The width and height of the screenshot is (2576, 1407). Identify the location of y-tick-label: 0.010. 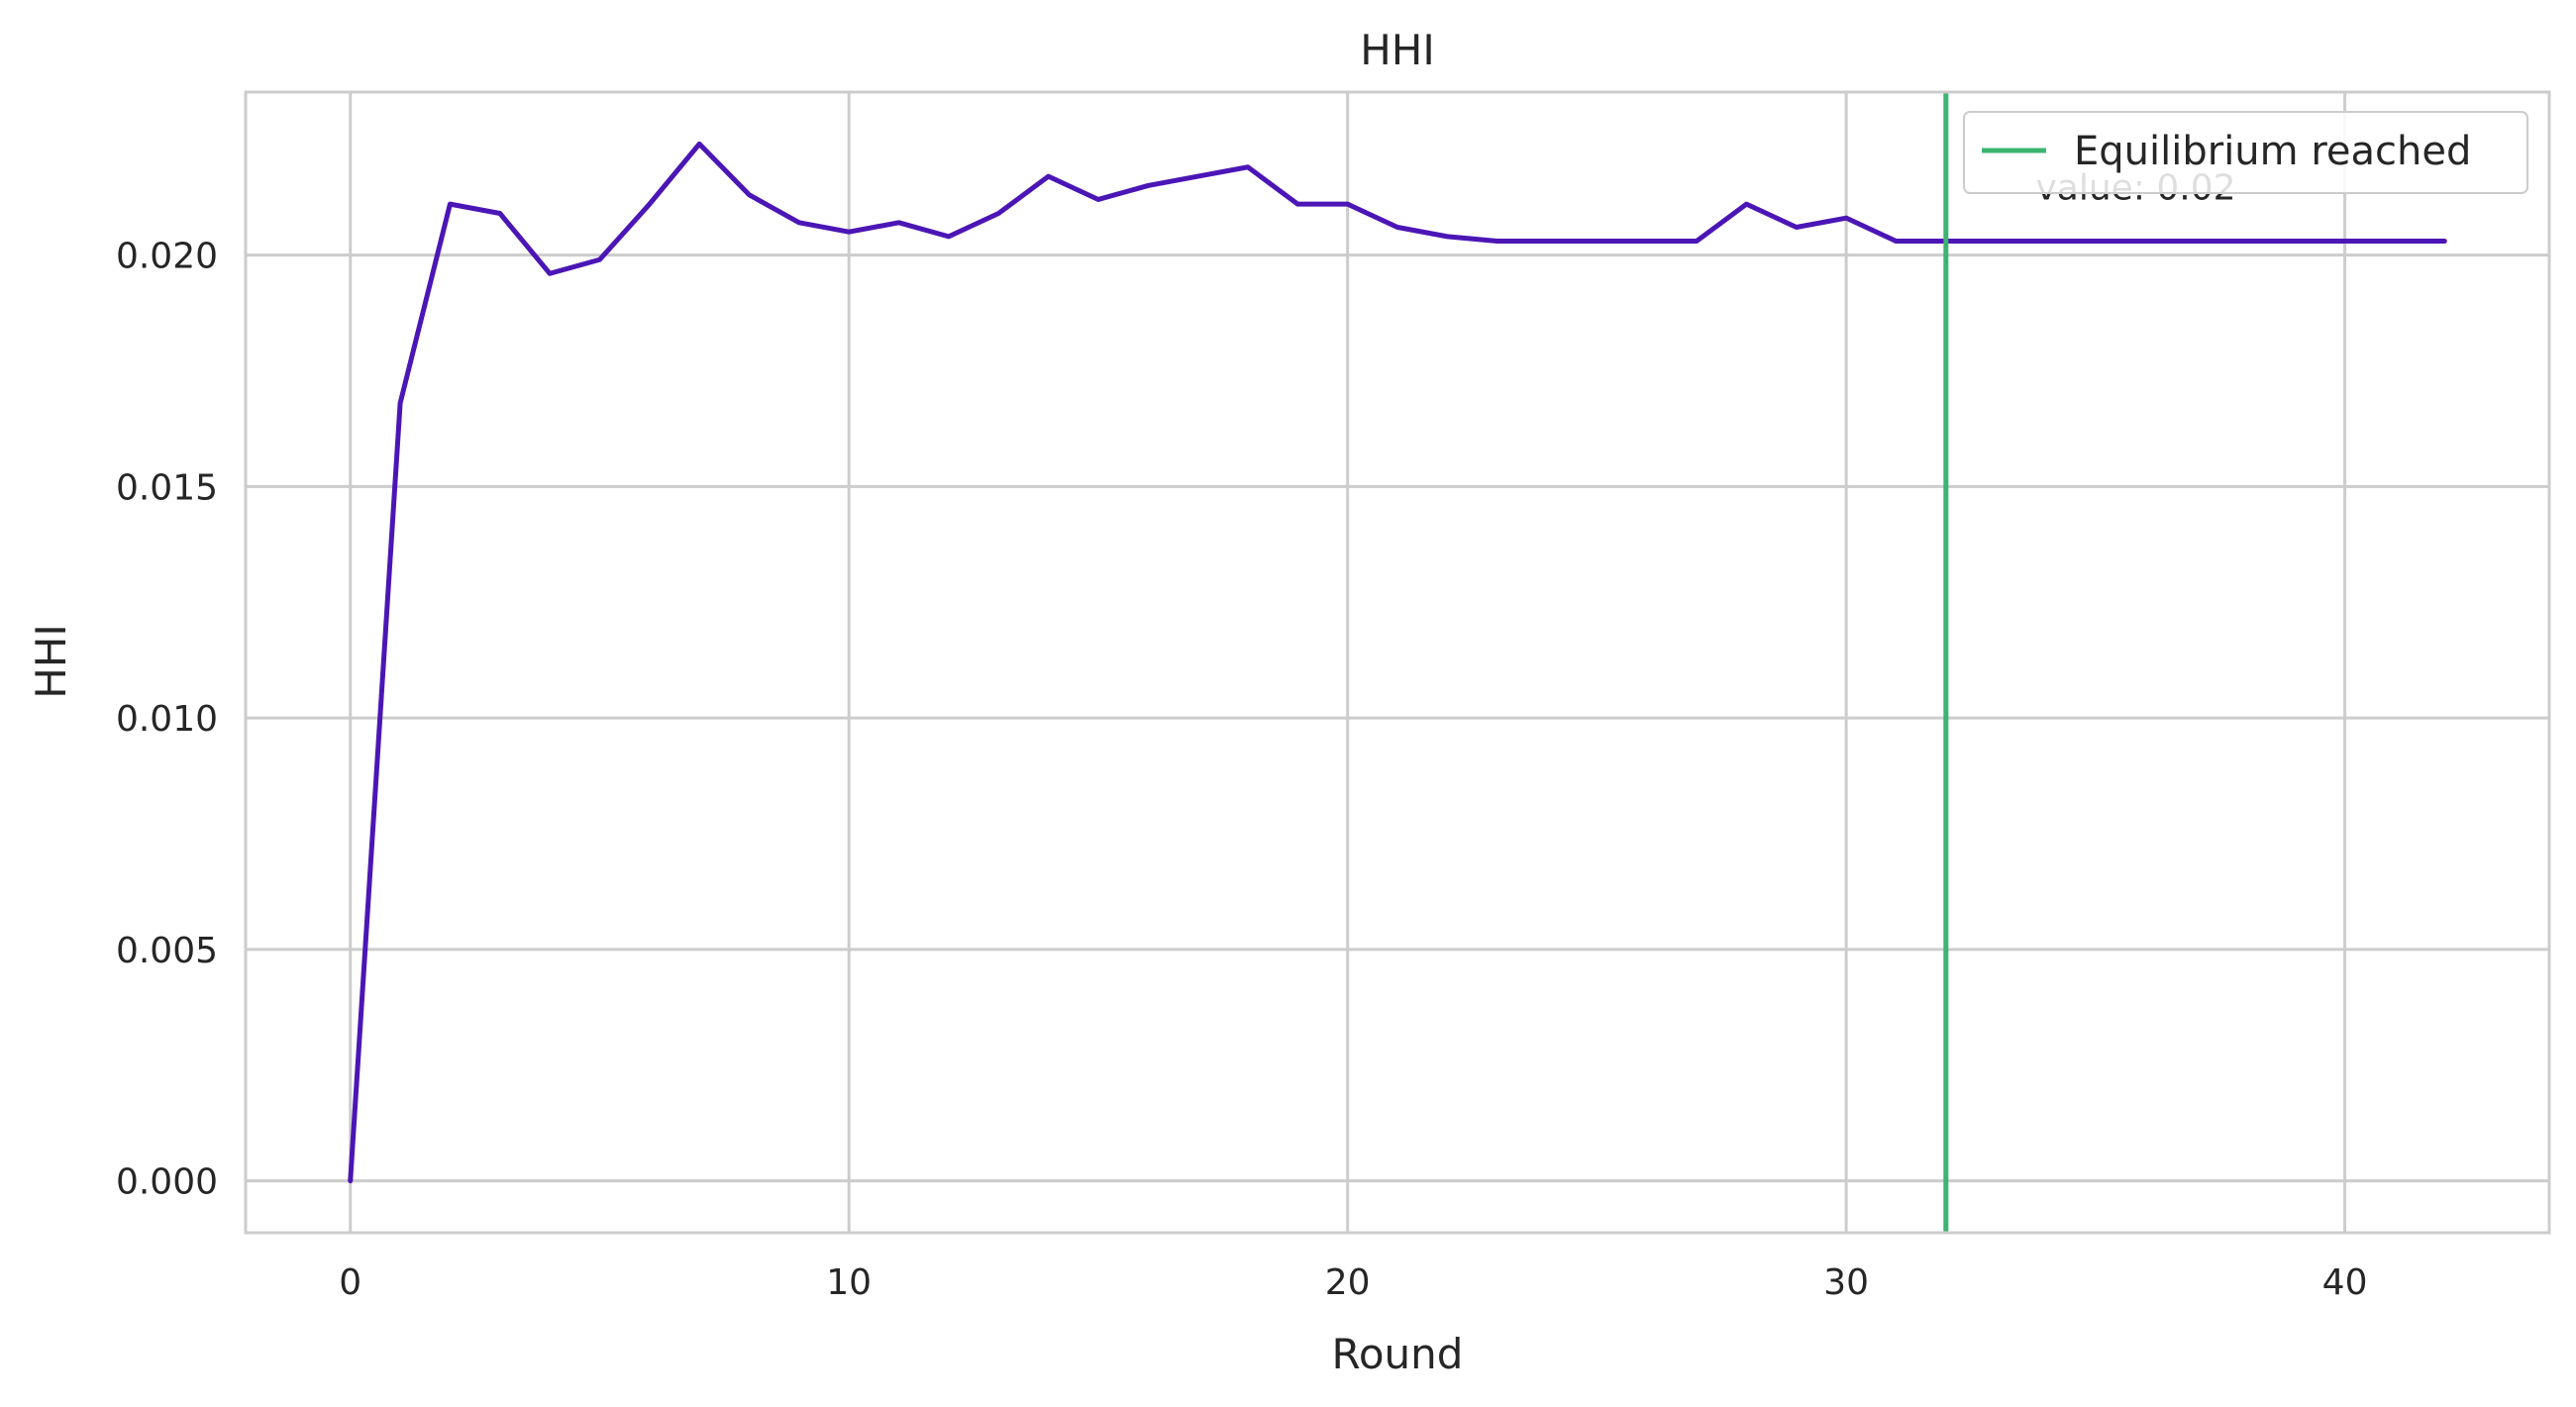
(167, 719).